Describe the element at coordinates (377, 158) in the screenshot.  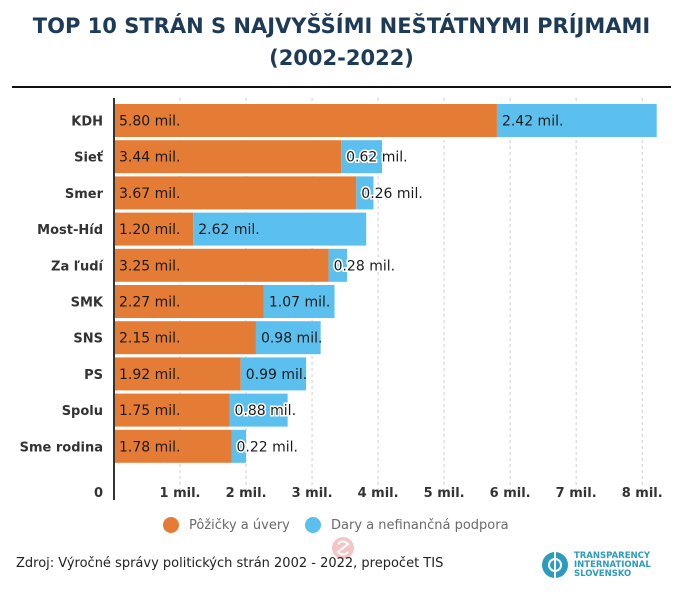
I see `data-label: 0.62 mil.` at that location.